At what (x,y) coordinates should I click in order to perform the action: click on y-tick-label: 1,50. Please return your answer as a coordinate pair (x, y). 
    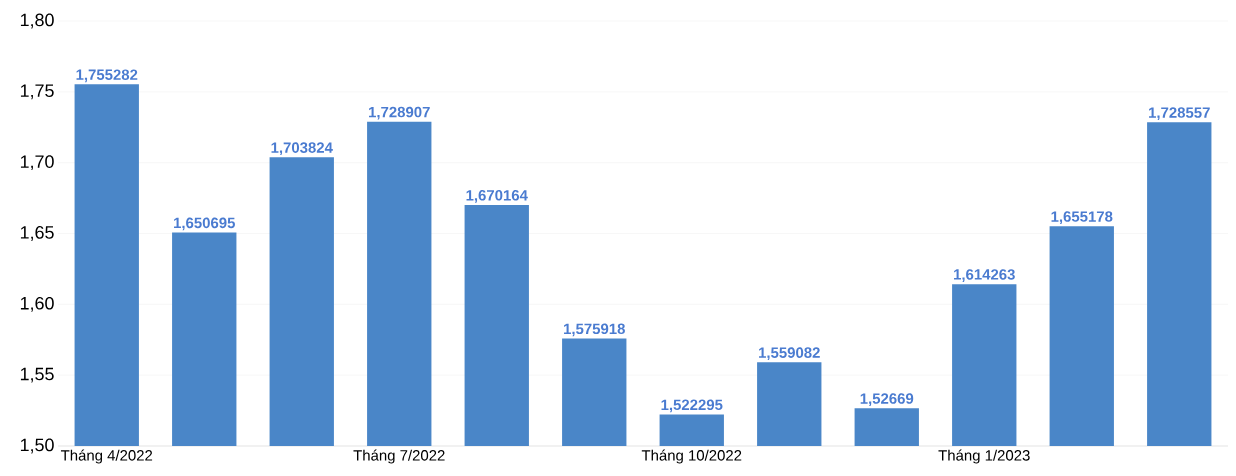
    Looking at the image, I should click on (37, 446).